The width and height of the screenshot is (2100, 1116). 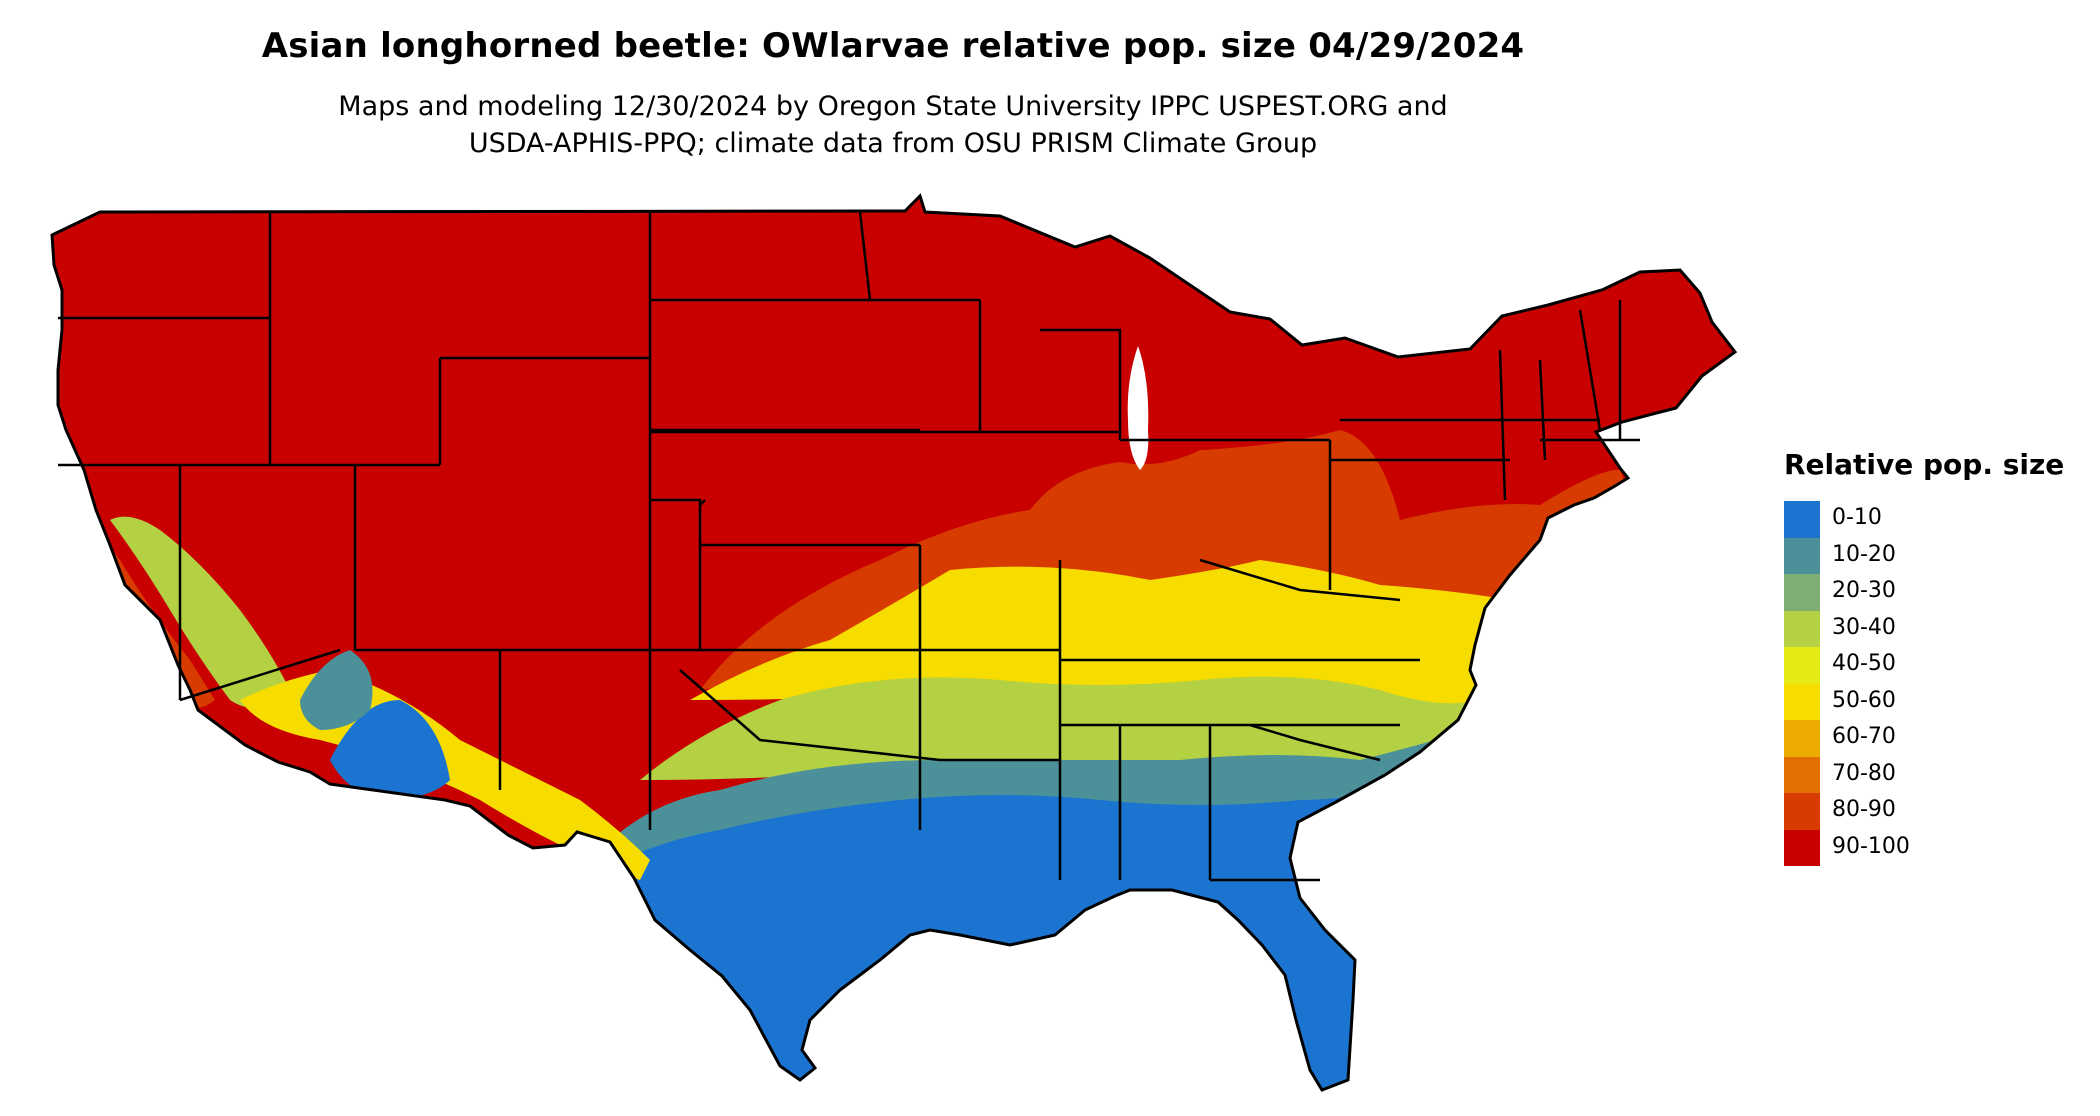 What do you see at coordinates (1864, 590) in the screenshot?
I see `legend-label: 20-30` at bounding box center [1864, 590].